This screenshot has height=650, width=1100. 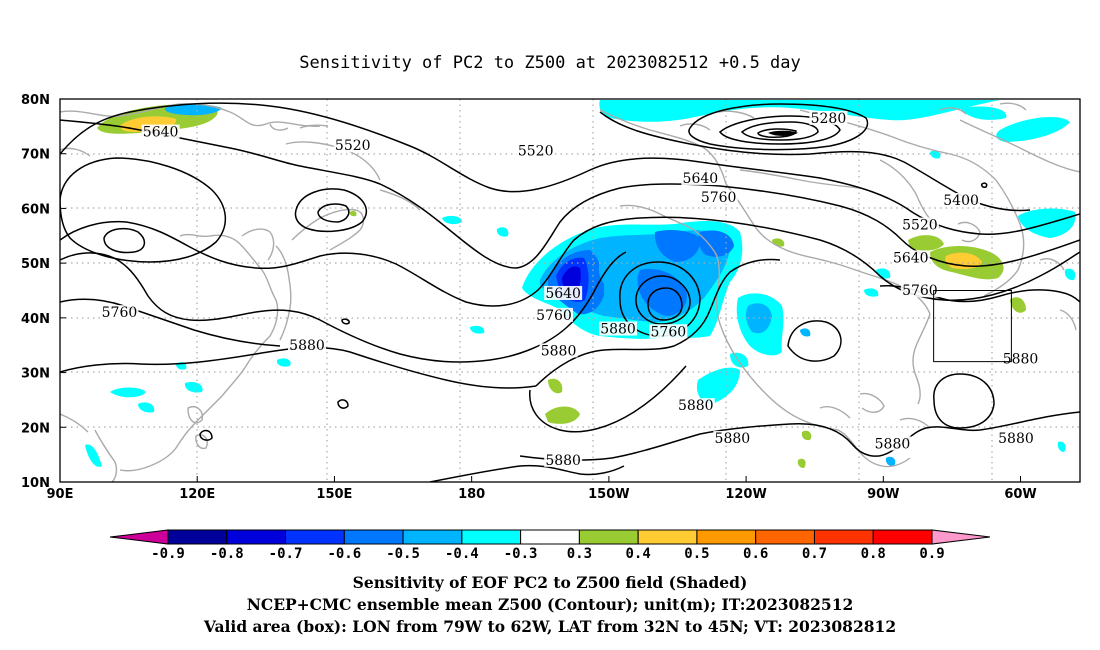 What do you see at coordinates (696, 554) in the screenshot?
I see `colorbar-label: 0.5` at bounding box center [696, 554].